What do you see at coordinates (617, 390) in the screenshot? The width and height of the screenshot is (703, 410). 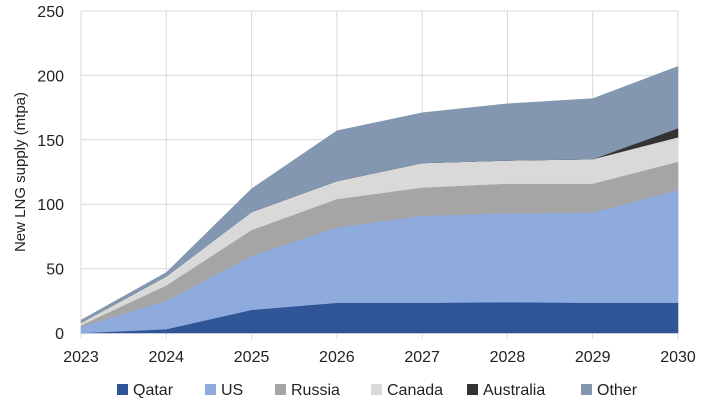 I see `legend-label: Other` at bounding box center [617, 390].